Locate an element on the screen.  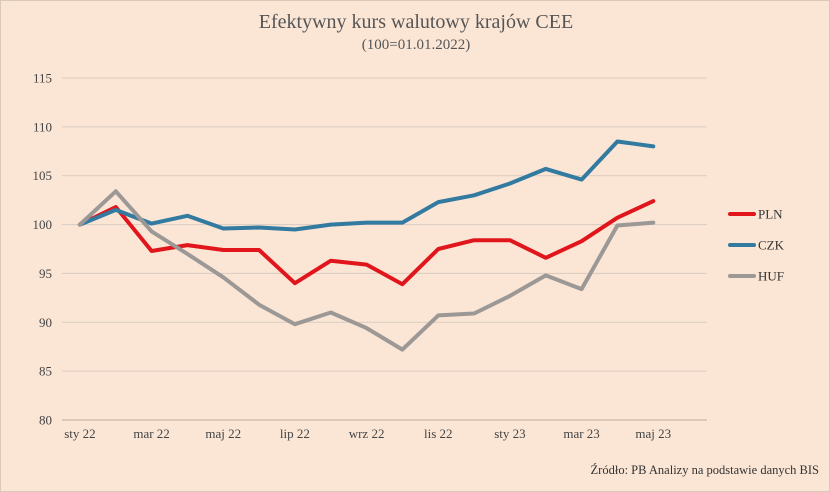
x-tick-label: maj 22 is located at coordinates (223, 433).